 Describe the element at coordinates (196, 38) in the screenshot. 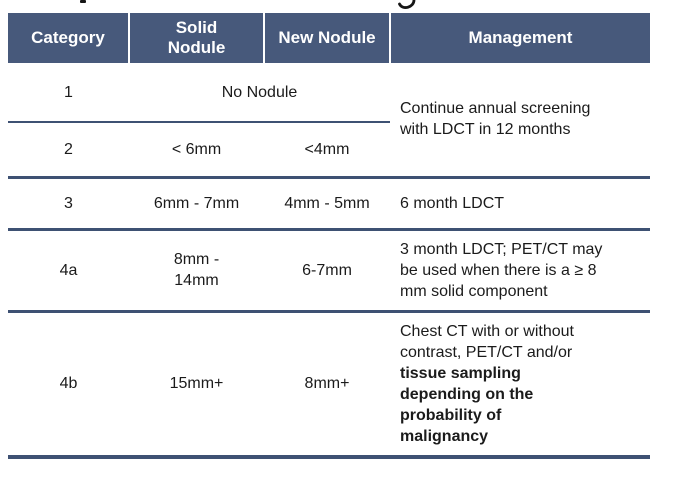

I see `header-solid-nodule: Solid Nodule` at that location.